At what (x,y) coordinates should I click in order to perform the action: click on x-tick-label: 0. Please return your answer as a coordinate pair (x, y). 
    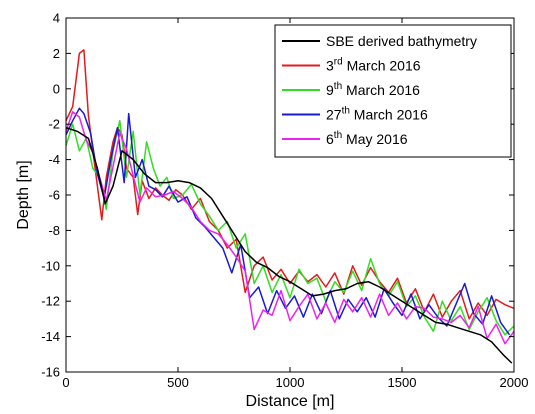
    Looking at the image, I should click on (65, 382).